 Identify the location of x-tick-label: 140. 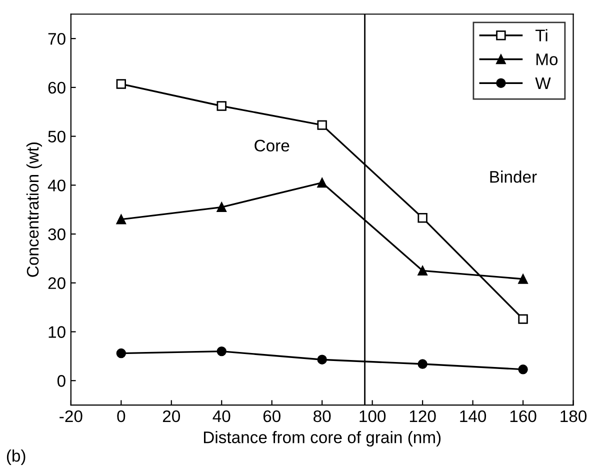
(473, 416).